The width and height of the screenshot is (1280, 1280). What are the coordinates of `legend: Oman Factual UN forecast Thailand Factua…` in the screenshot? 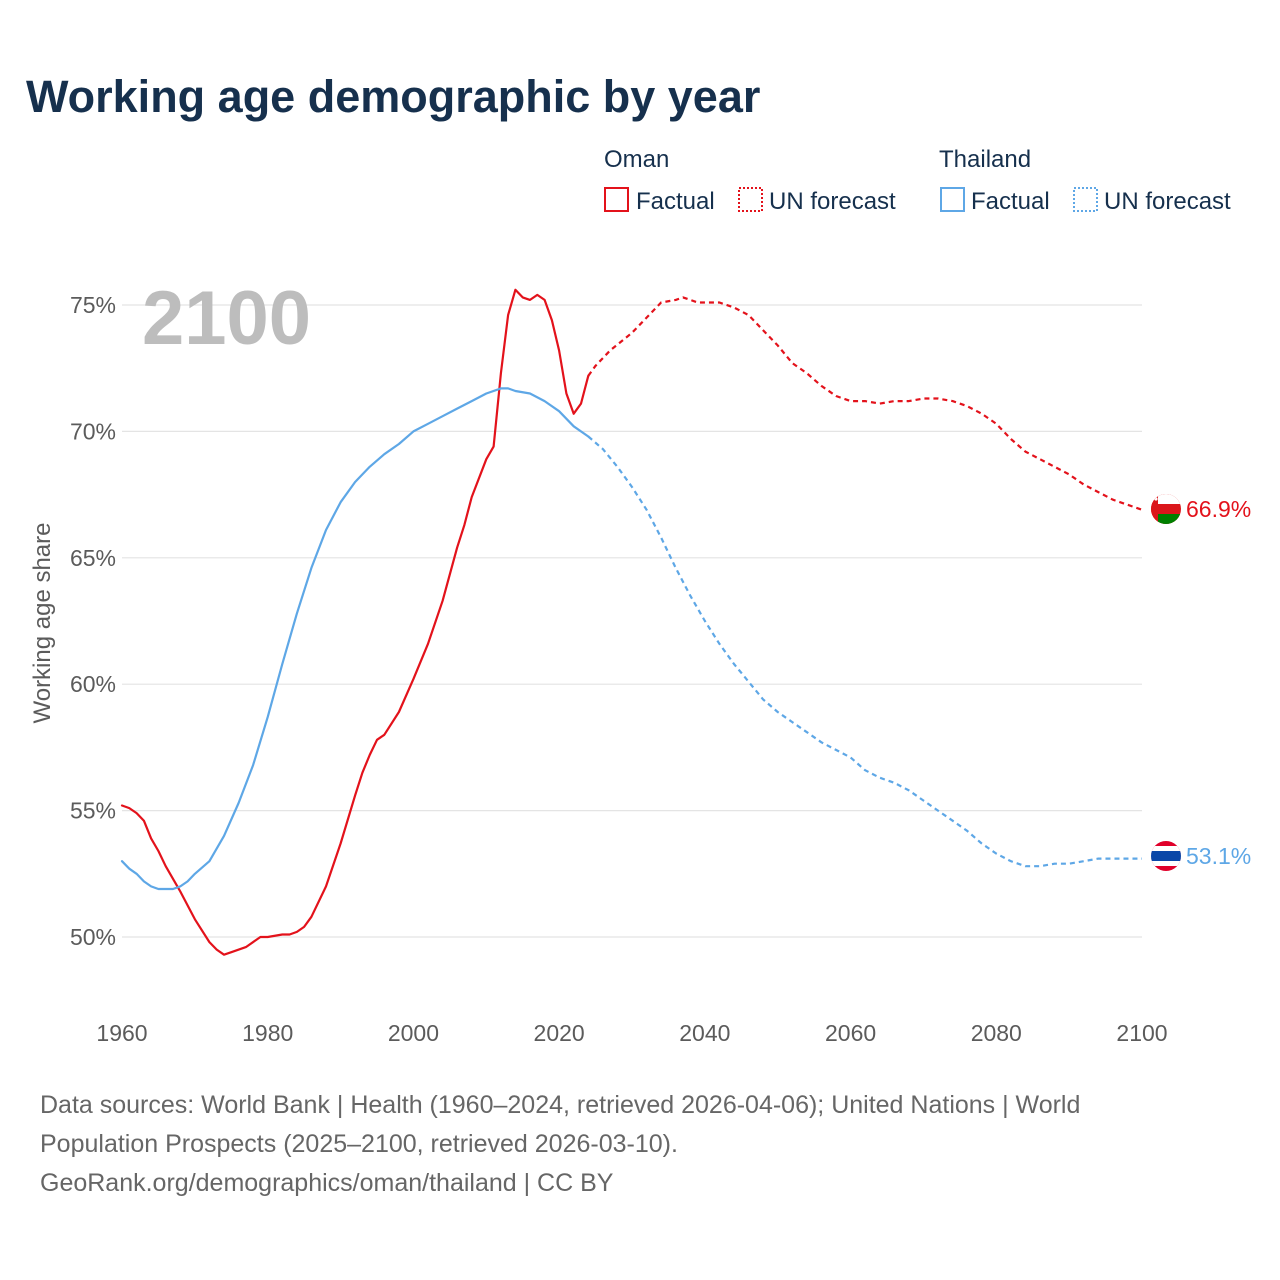 It's located at (917, 180).